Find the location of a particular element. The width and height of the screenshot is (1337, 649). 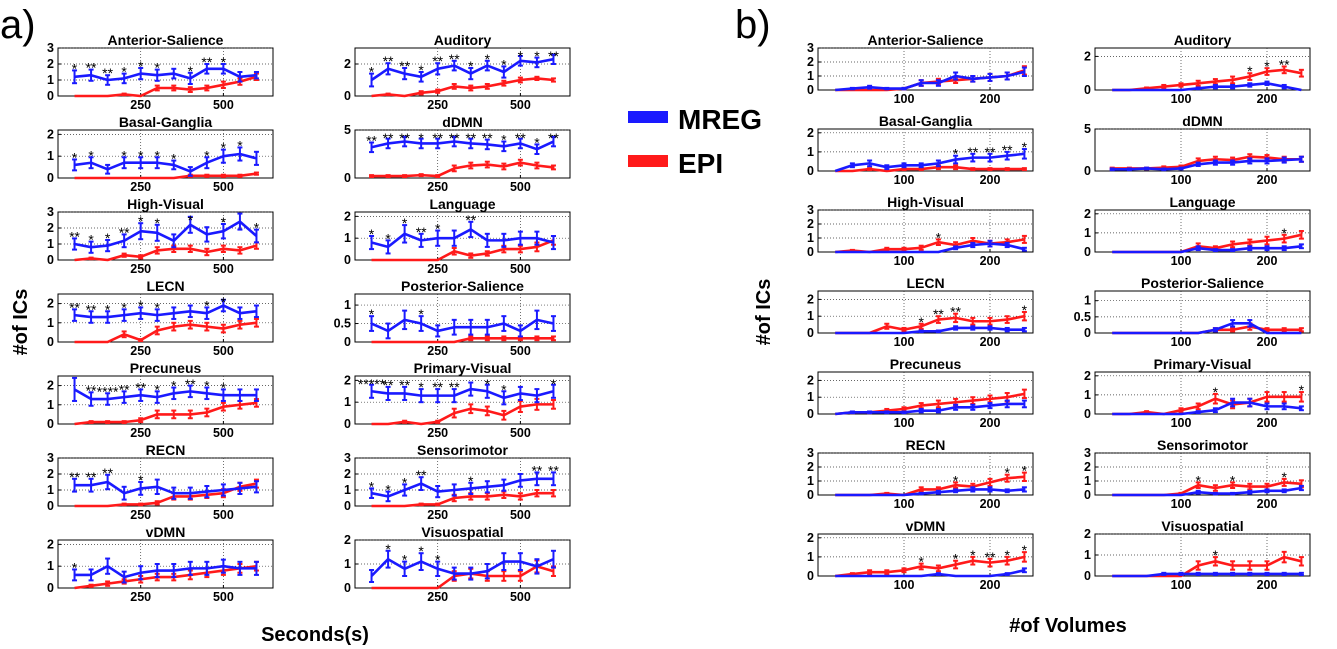

x-tick-label: 200 is located at coordinates (990, 261).